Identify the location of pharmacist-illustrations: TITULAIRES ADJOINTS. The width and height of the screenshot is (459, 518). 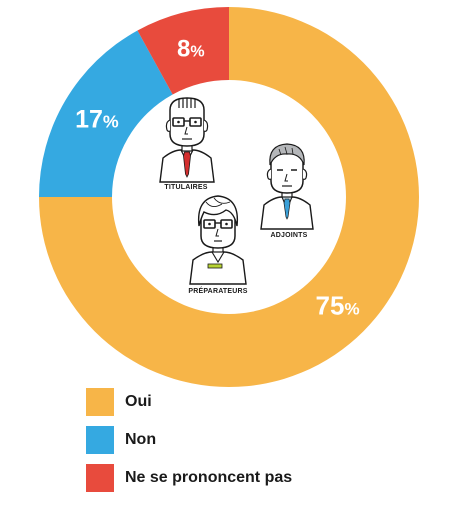
(236, 196).